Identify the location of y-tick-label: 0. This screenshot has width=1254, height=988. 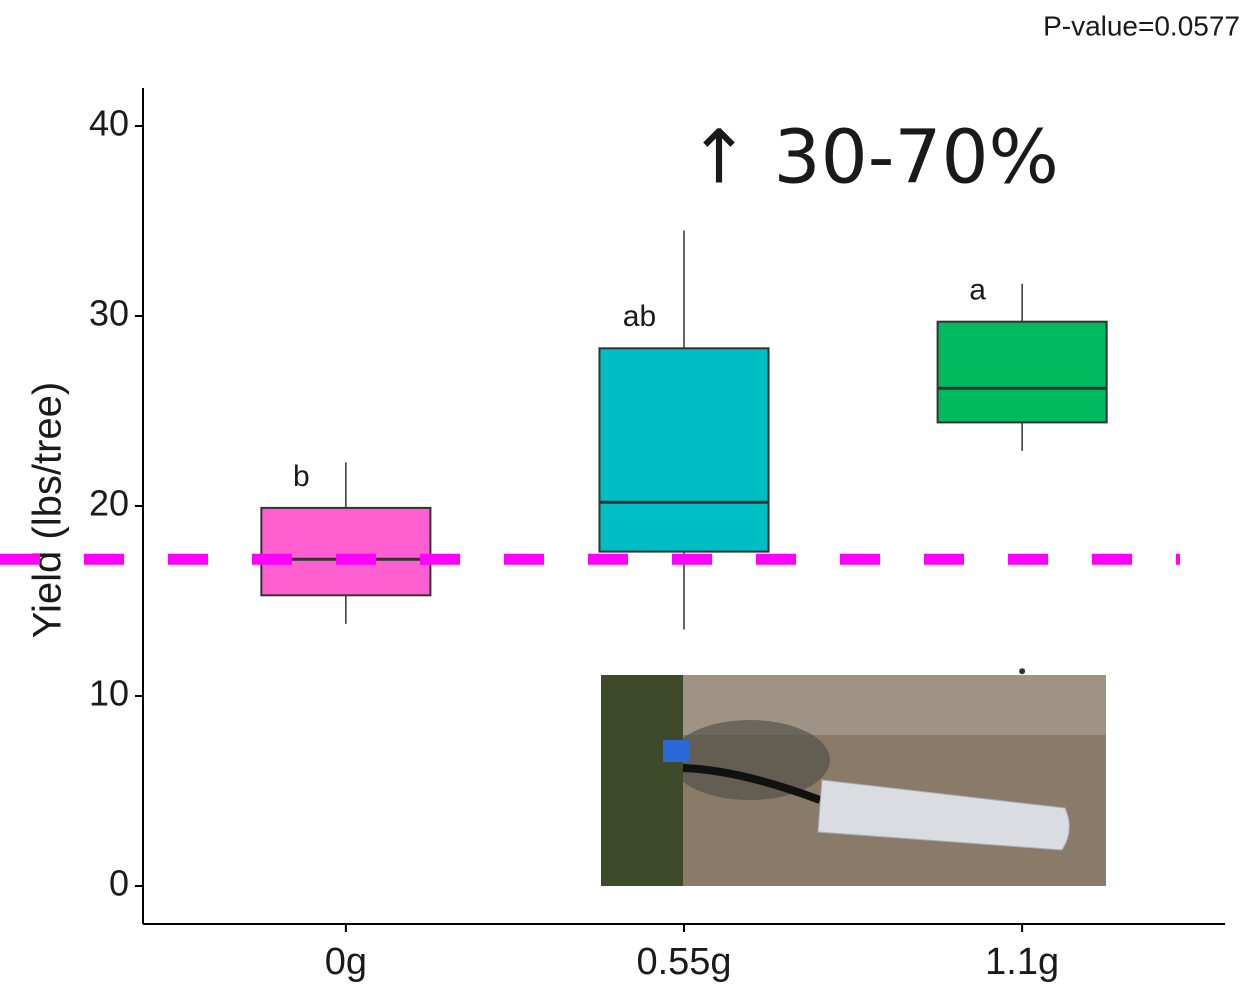
(119, 883).